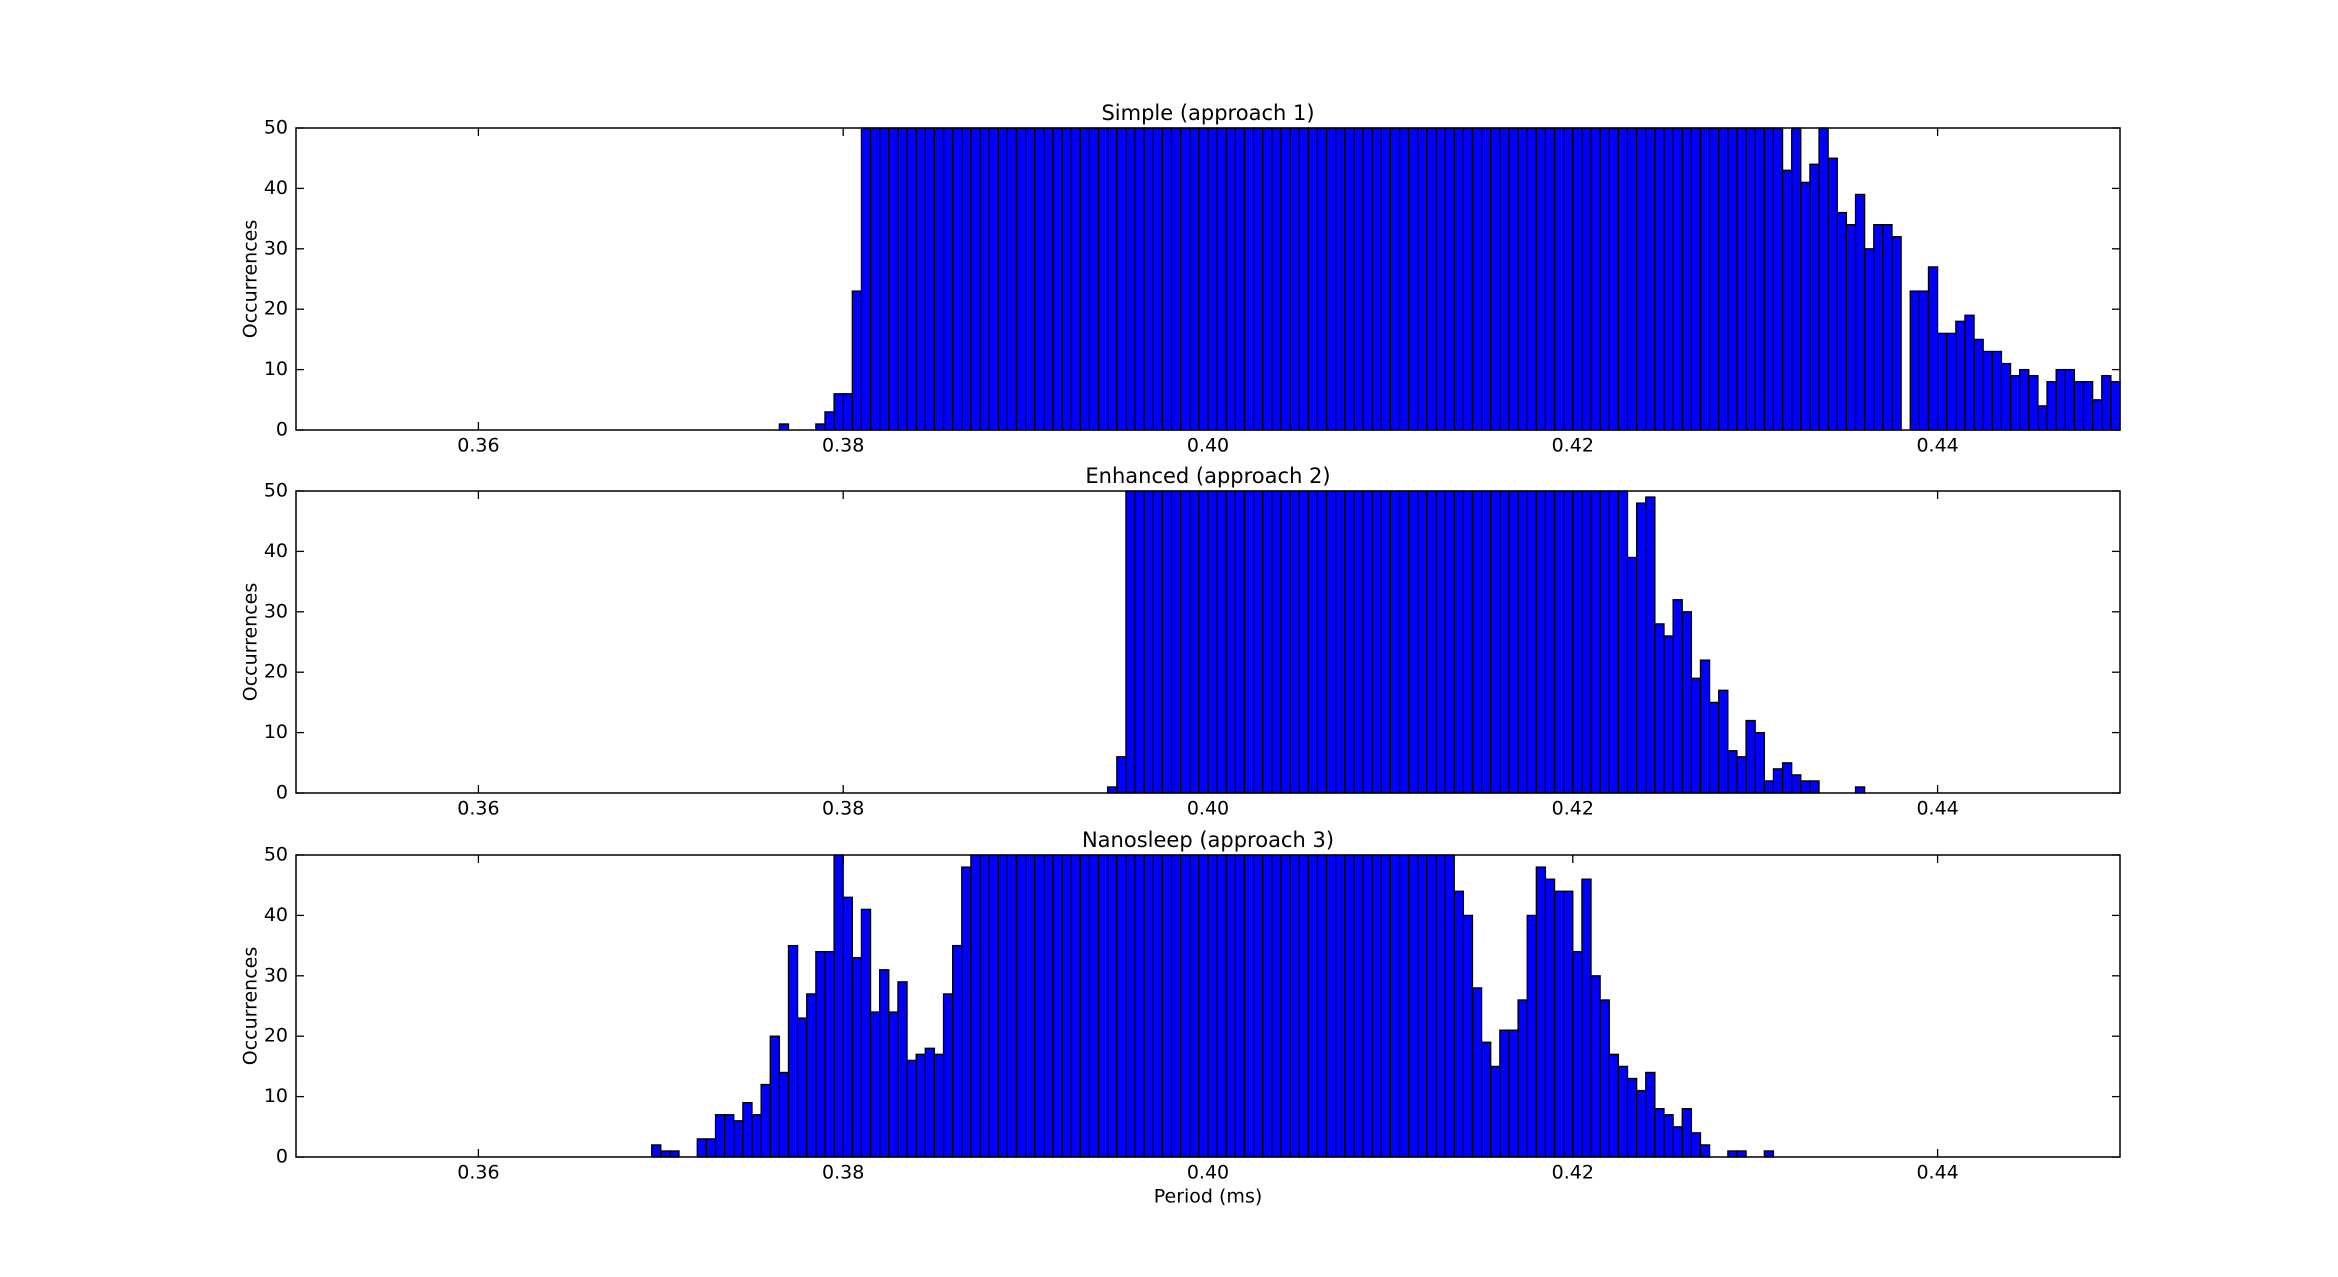 Image resolution: width=2338 pixels, height=1277 pixels. I want to click on y-tick-label: 10, so click(276, 1096).